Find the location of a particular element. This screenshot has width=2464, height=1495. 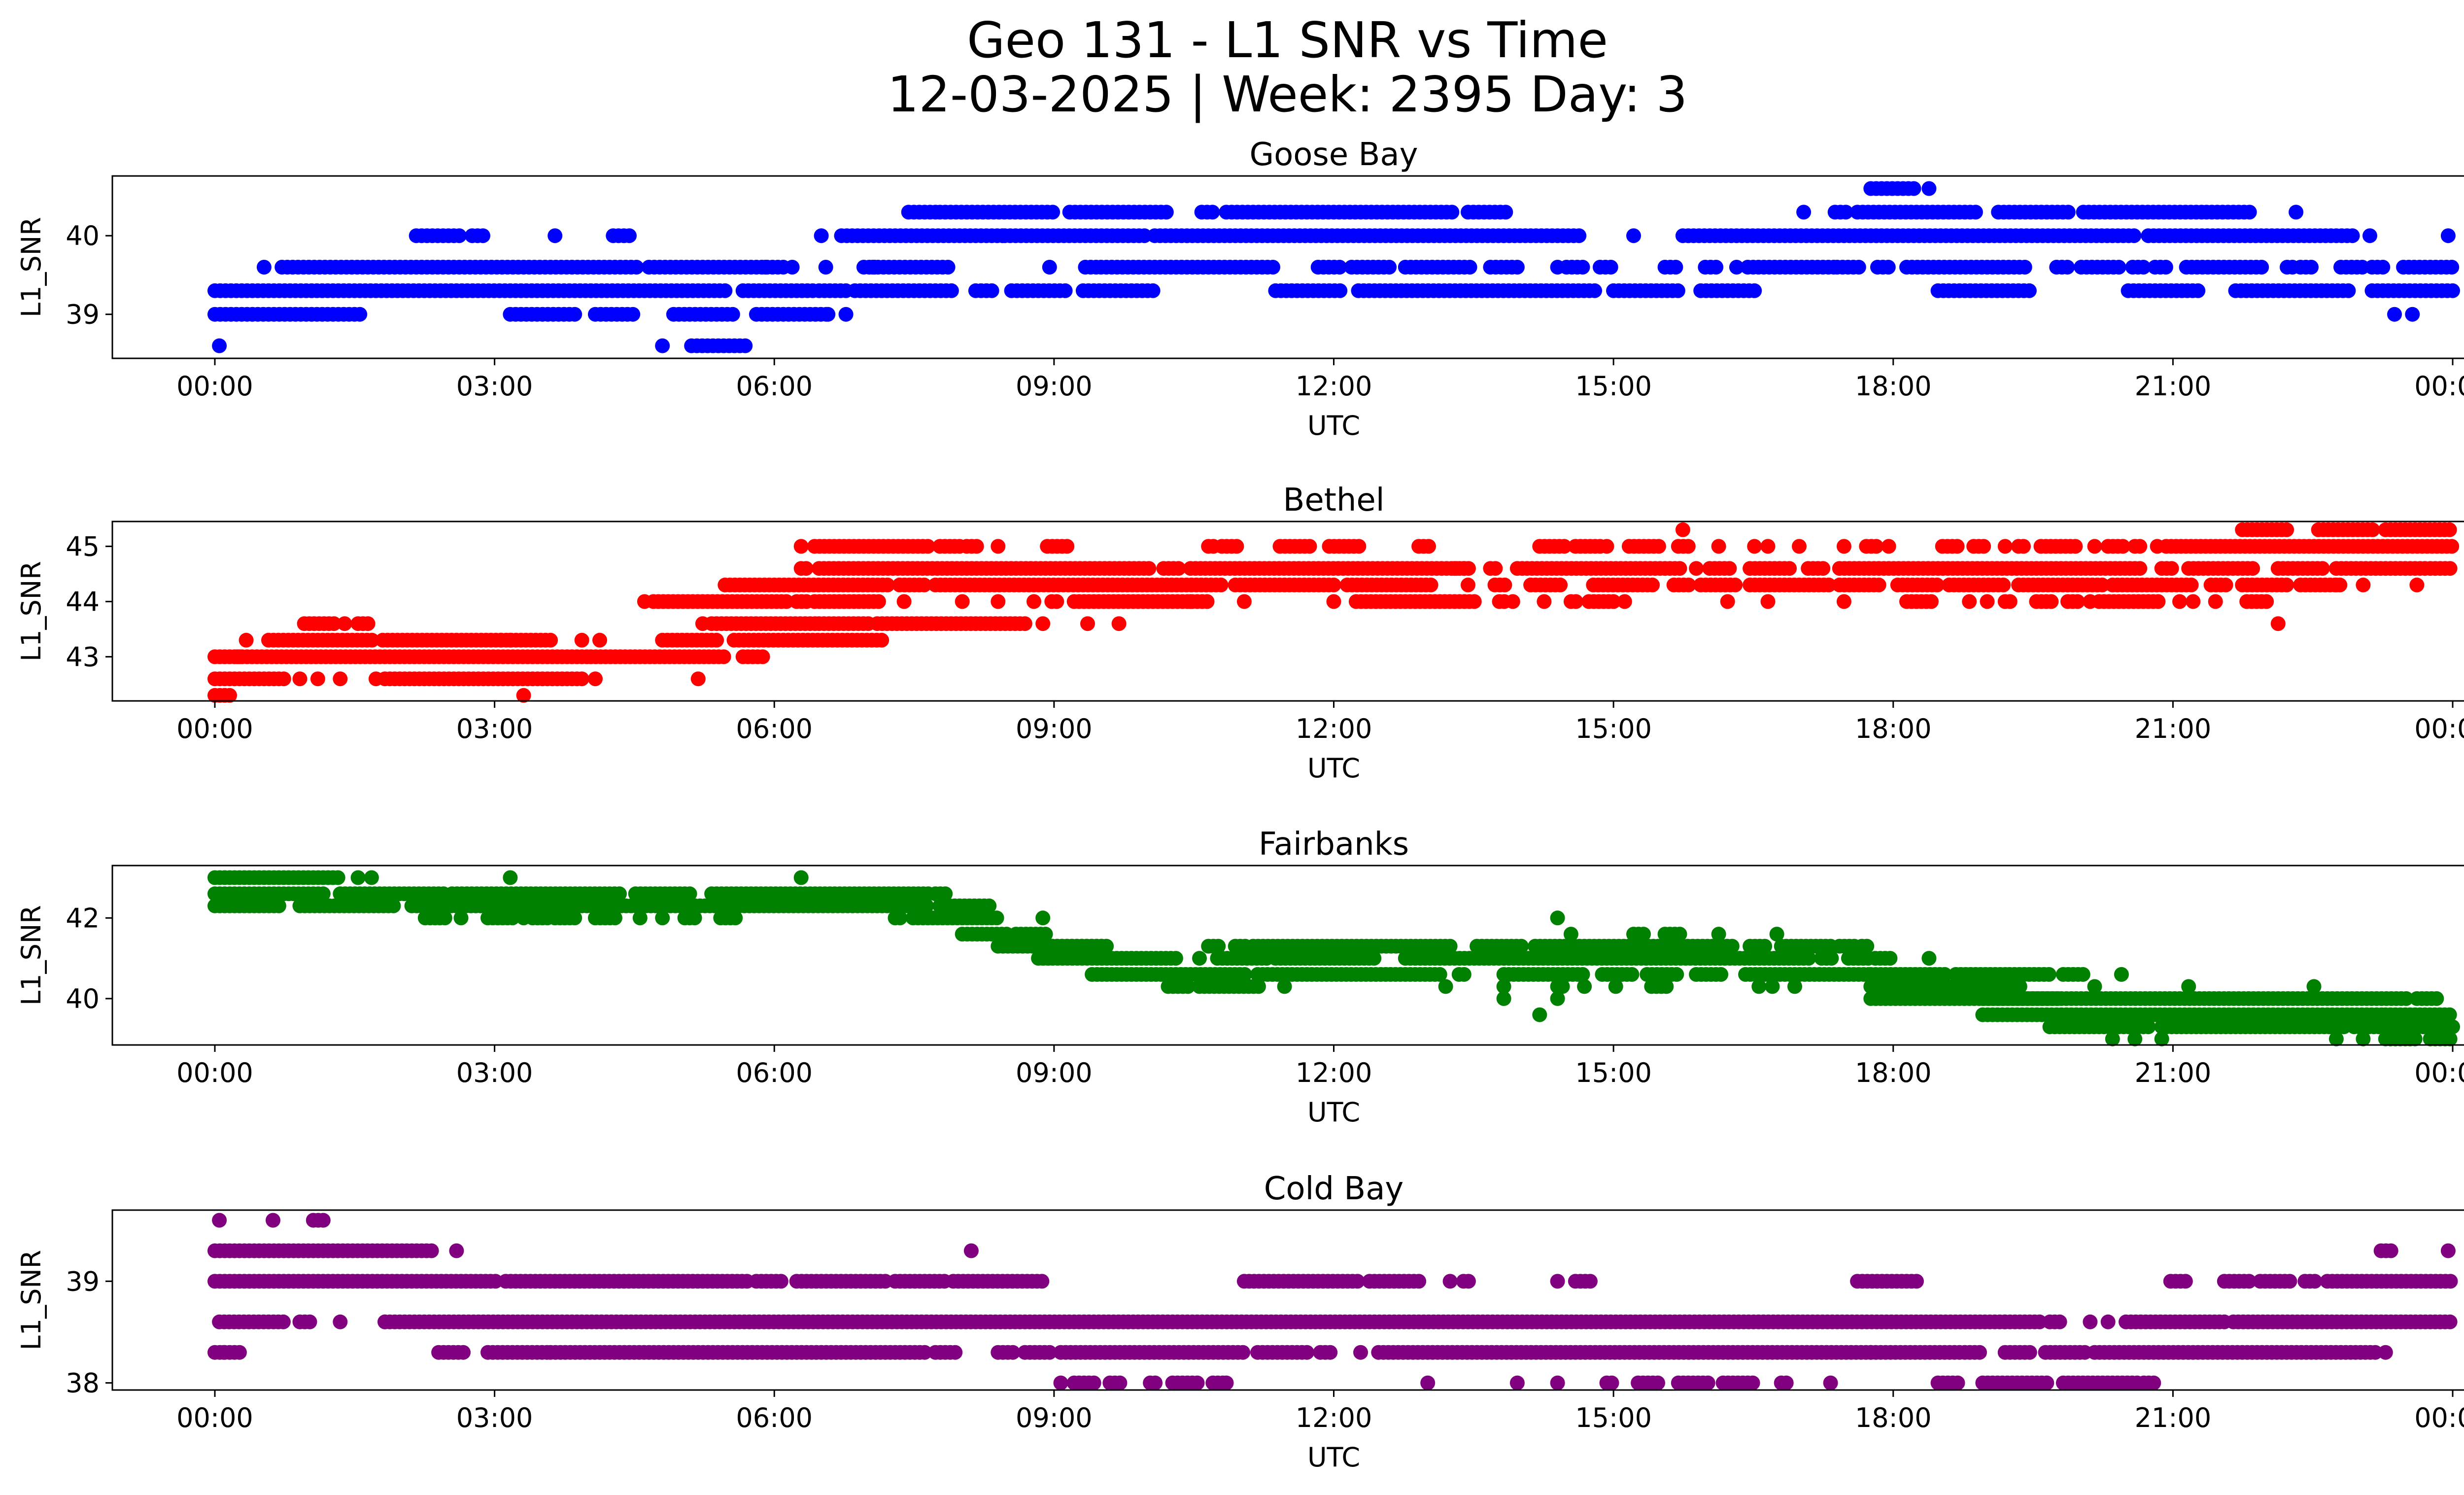

x-axis-label: UTC is located at coordinates (1333, 768).